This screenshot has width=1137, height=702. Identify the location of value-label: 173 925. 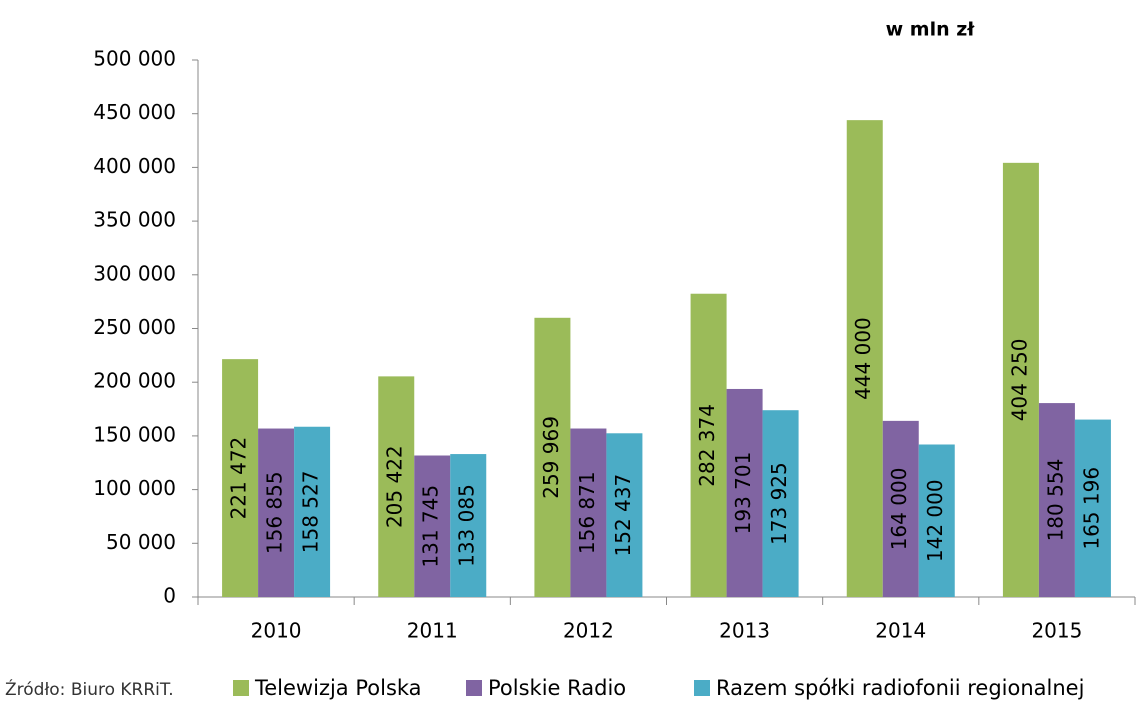
(779, 503).